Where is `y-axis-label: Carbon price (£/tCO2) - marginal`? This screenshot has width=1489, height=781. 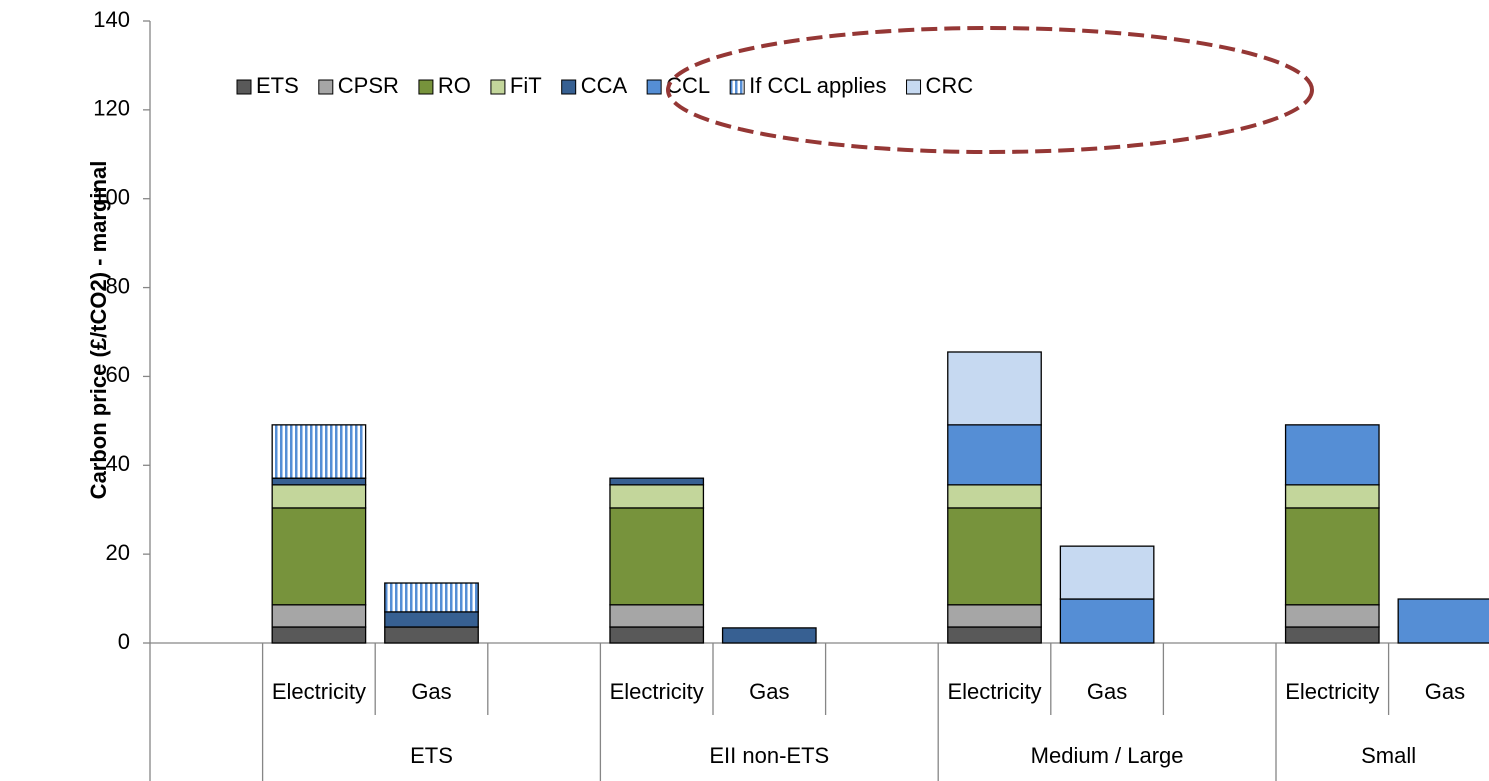 y-axis-label: Carbon price (£/tCO2) - marginal is located at coordinates (98, 330).